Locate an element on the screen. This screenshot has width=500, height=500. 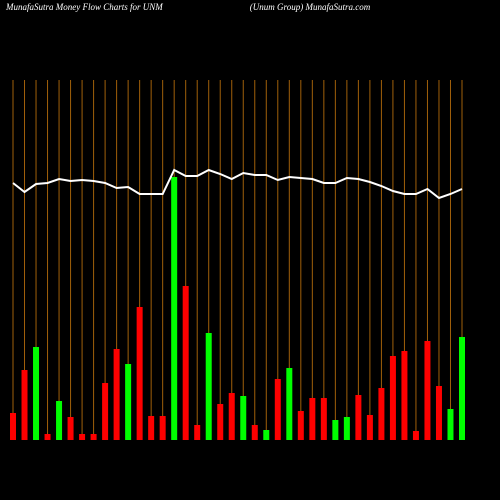
money-flow-line is located at coordinates (237, 184).